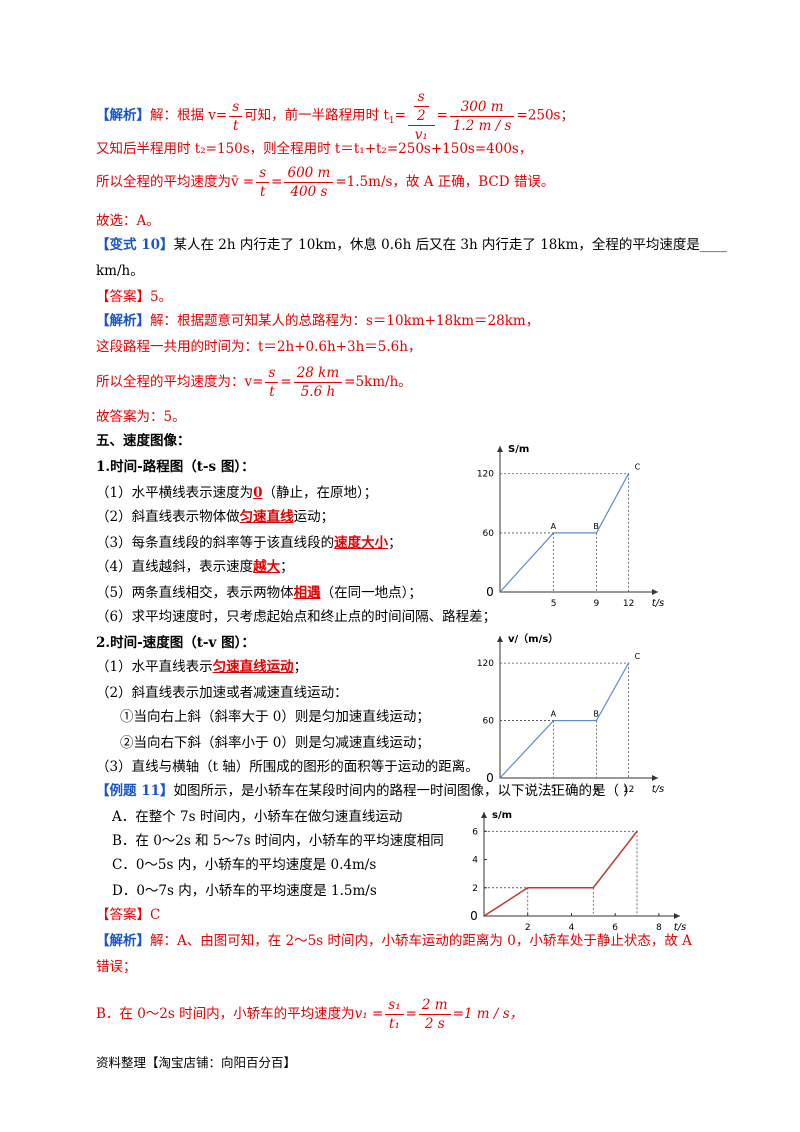 This screenshot has width=800, height=1132. What do you see at coordinates (421, 116) in the screenshot?
I see `fraction-half-s-over-v1: s 2 v₁` at bounding box center [421, 116].